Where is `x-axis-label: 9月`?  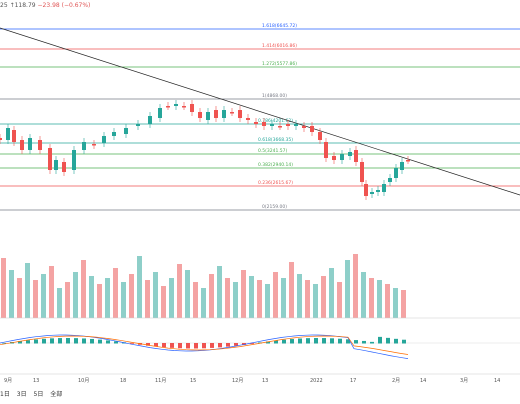 x-axis-label: 9月 is located at coordinates (8, 381).